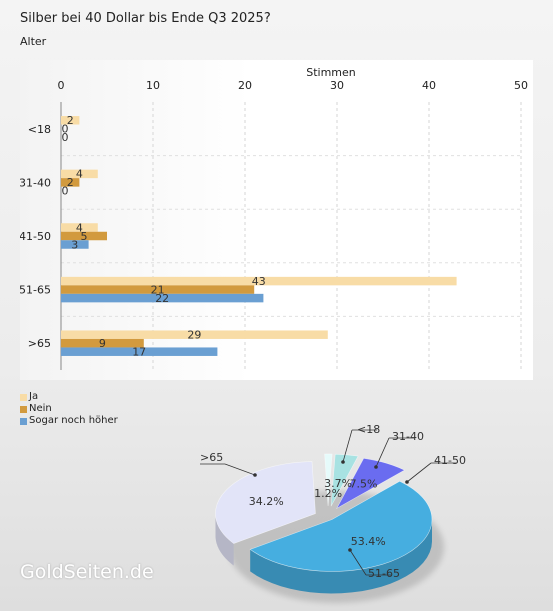 The image size is (553, 611). I want to click on bar-value-label: 22, so click(162, 298).